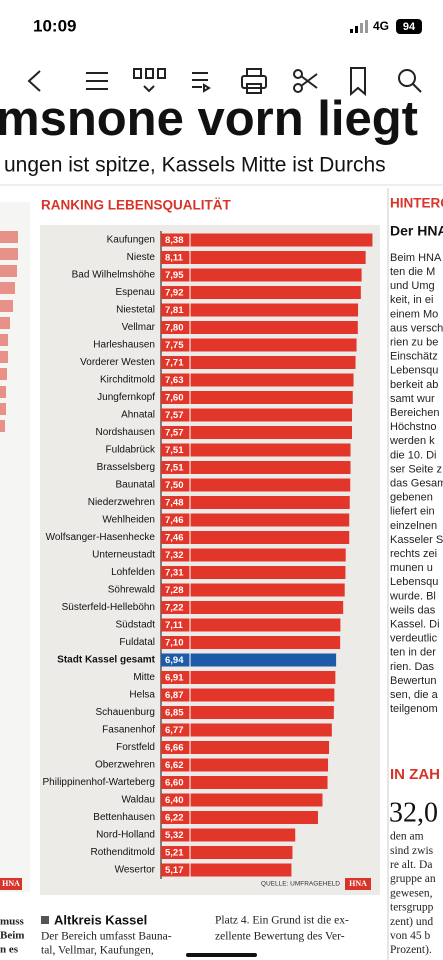 This screenshot has height=960, width=443. Describe the element at coordinates (142, 695) in the screenshot. I see `category-label: Helsa` at that location.